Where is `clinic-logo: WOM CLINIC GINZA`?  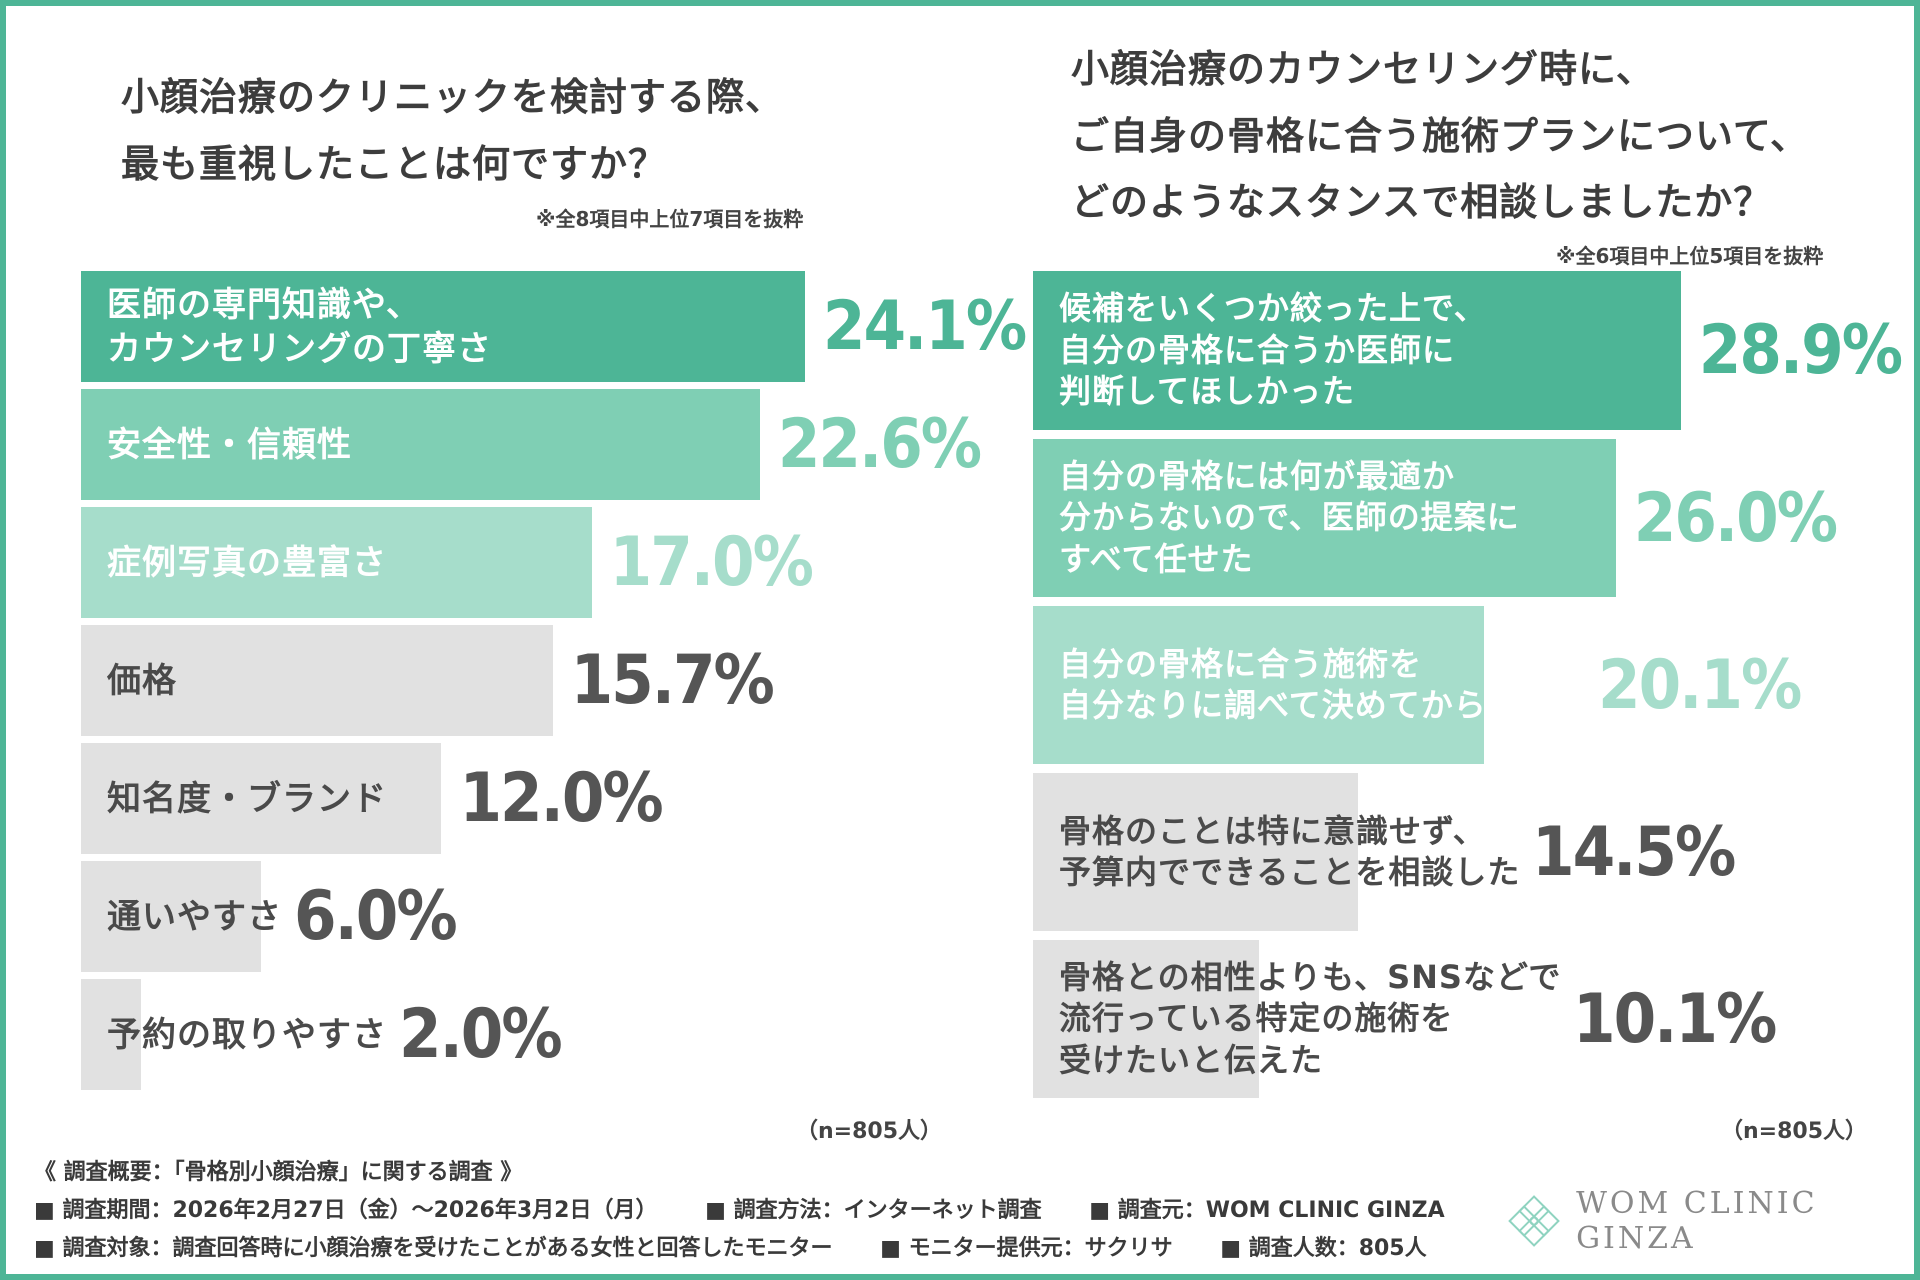 clinic-logo: WOM CLINIC GINZA is located at coordinates (1710, 1221).